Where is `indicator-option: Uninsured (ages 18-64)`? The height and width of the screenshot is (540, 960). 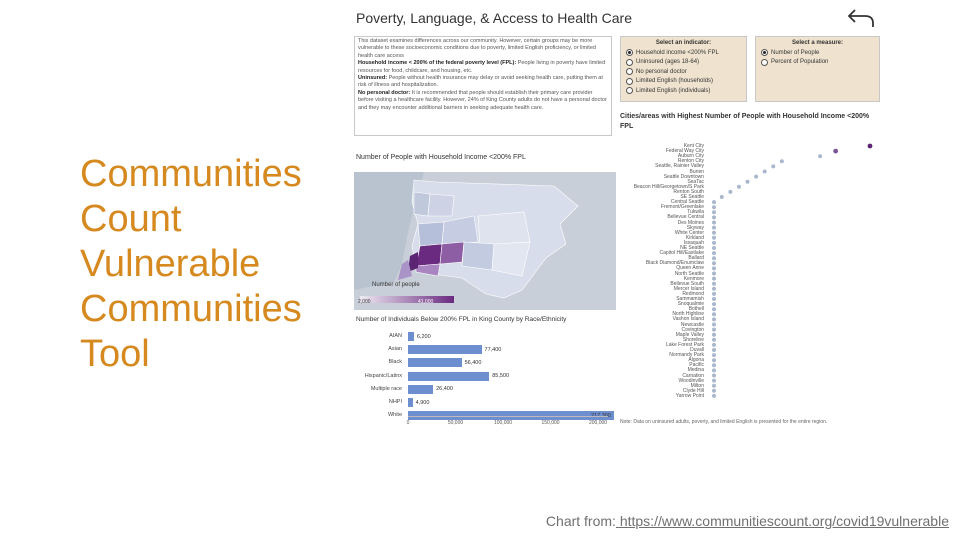 indicator-option: Uninsured (ages 18-64) is located at coordinates (683, 63).